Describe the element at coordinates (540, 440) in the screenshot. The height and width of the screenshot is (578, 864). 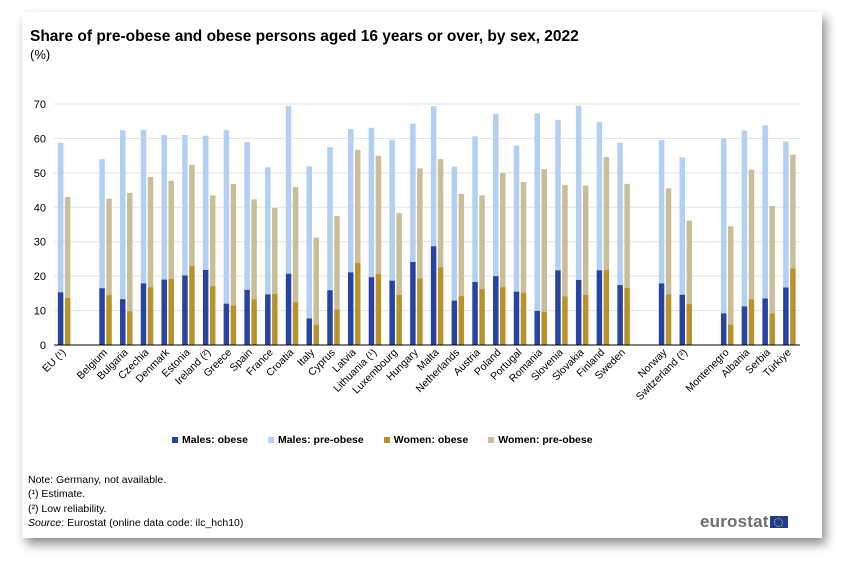
I see `legend-item: Women: pre-obese` at that location.